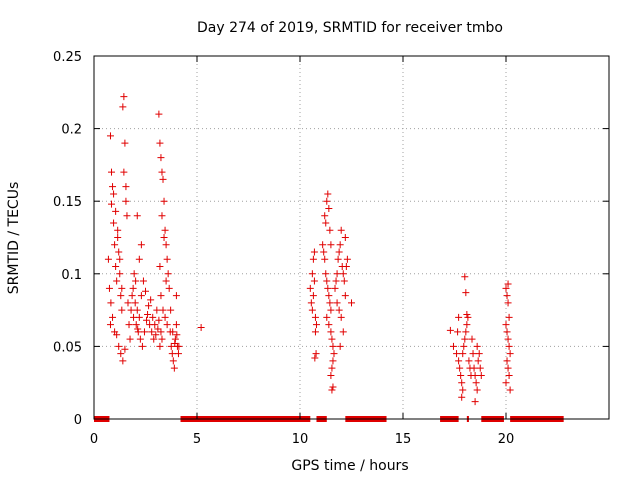 This screenshot has height=480, width=640. What do you see at coordinates (506, 439) in the screenshot?
I see `x-tick-label: 20` at bounding box center [506, 439].